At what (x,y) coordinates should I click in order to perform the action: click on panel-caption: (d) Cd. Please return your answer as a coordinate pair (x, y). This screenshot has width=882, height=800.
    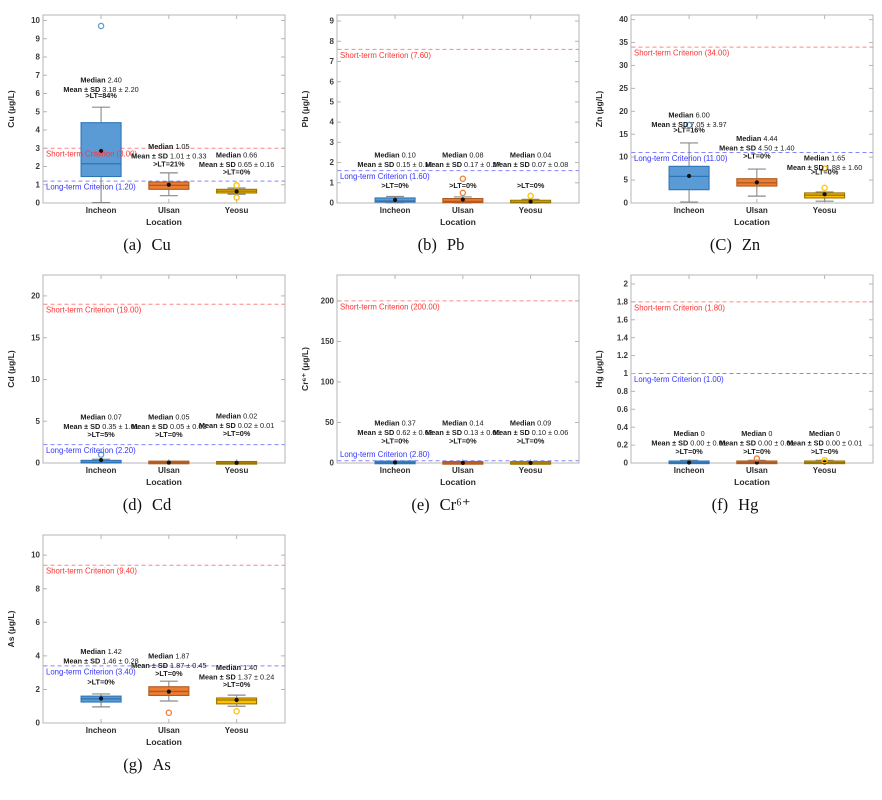
    Looking at the image, I should click on (147, 505).